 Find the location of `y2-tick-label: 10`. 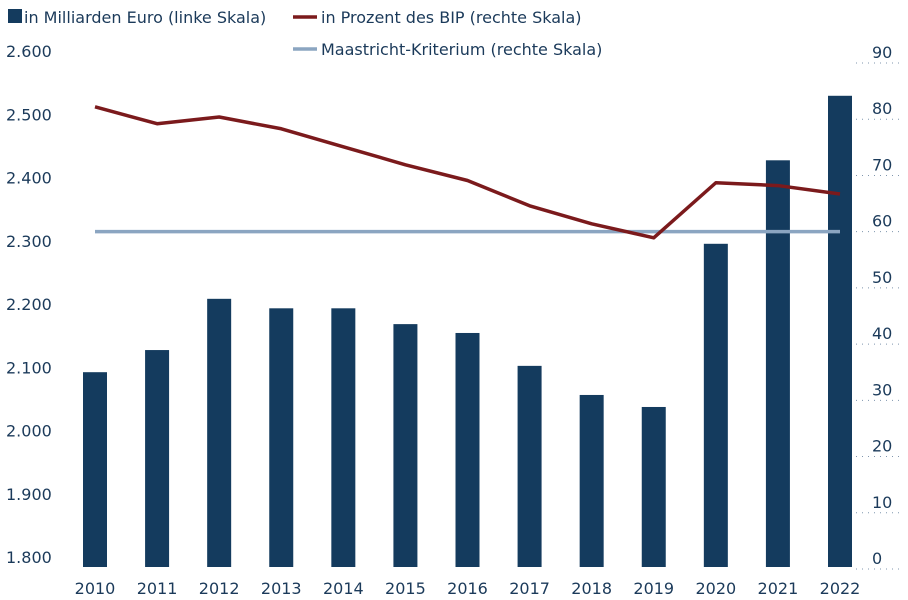

y2-tick-label: 10 is located at coordinates (882, 502).